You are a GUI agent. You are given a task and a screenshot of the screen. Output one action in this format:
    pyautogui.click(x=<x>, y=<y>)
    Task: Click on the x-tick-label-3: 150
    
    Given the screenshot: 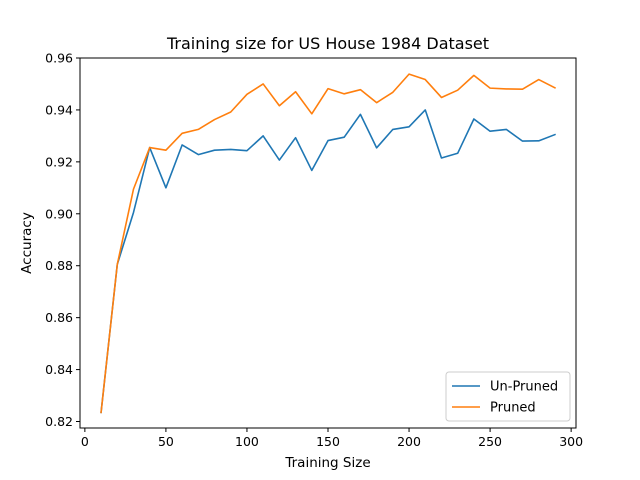 What is the action you would take?
    pyautogui.click(x=328, y=441)
    